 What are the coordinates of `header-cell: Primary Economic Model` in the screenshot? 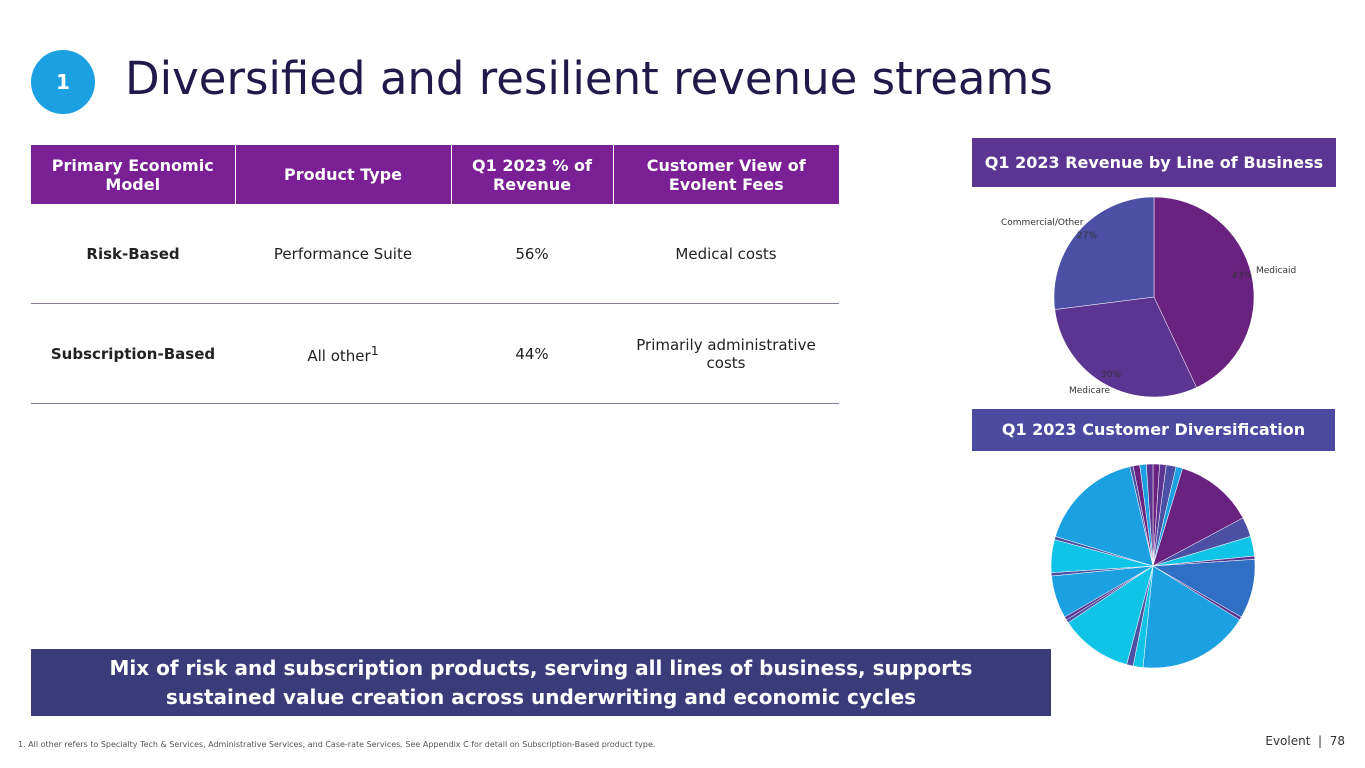 It's located at (133, 174).